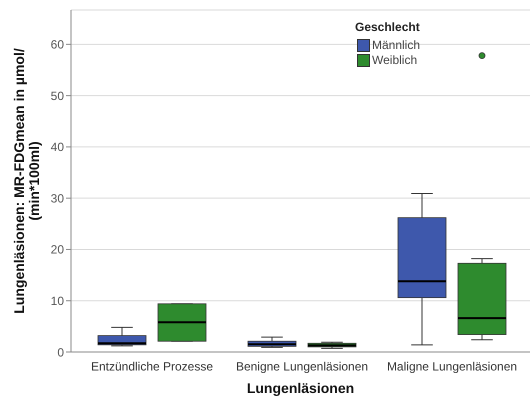 The image size is (532, 401). Describe the element at coordinates (57, 95) in the screenshot. I see `y-tick-label: 50` at that location.